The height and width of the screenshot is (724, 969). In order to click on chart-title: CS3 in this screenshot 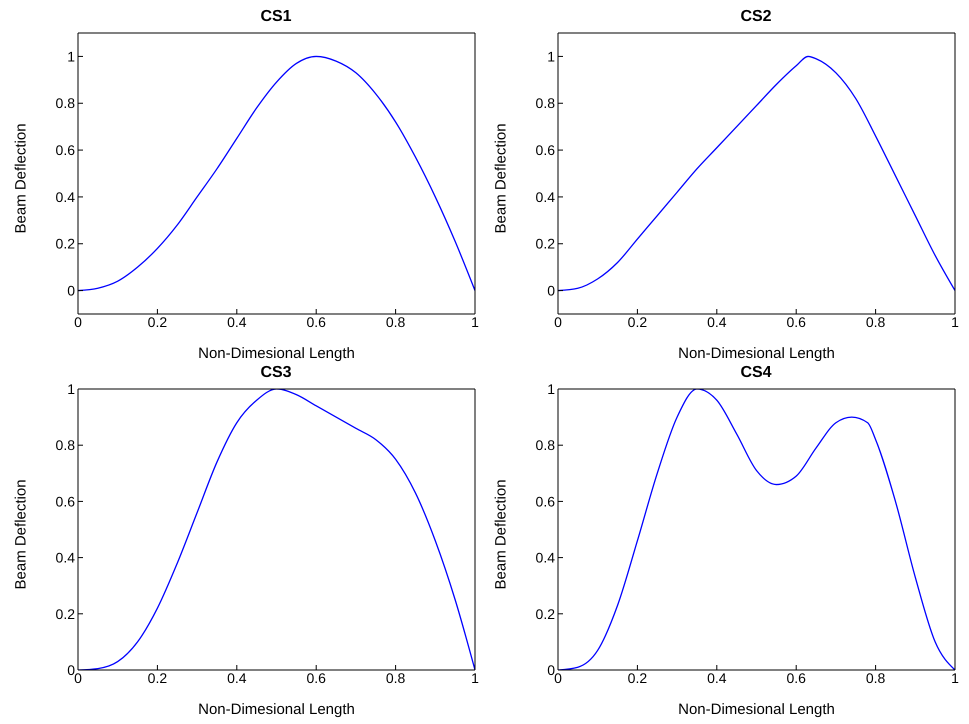, I will do `click(276, 372)`.